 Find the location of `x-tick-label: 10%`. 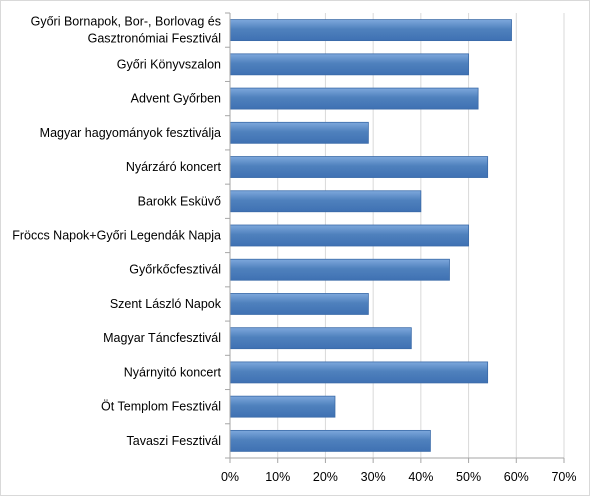

x-tick-label: 10% is located at coordinates (277, 477).